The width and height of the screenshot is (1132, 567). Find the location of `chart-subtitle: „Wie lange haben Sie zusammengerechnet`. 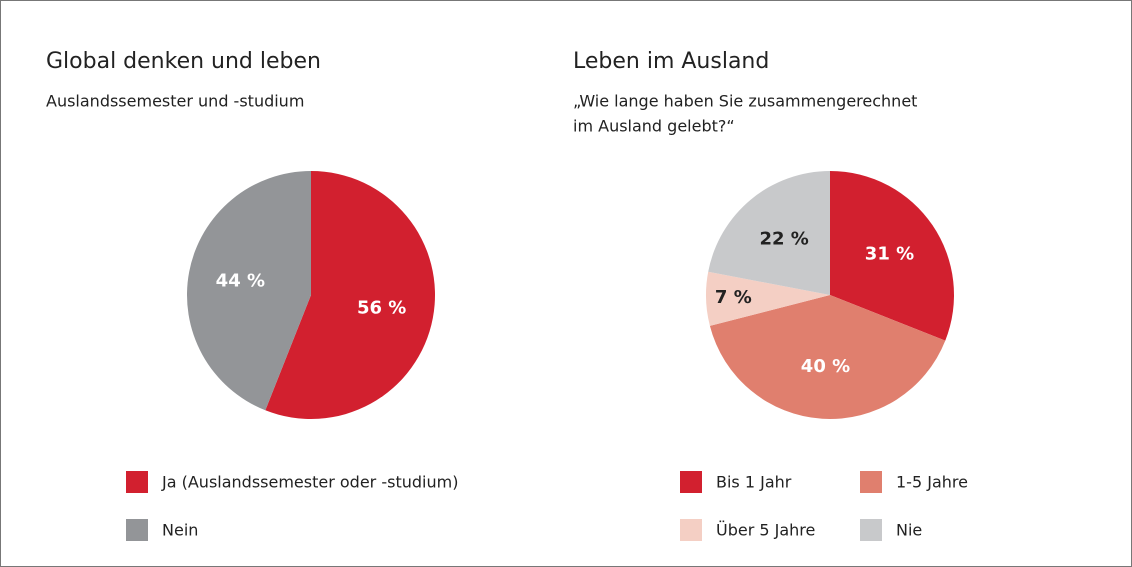

chart-subtitle: „Wie lange haben Sie zusammengerechnet is located at coordinates (745, 101).